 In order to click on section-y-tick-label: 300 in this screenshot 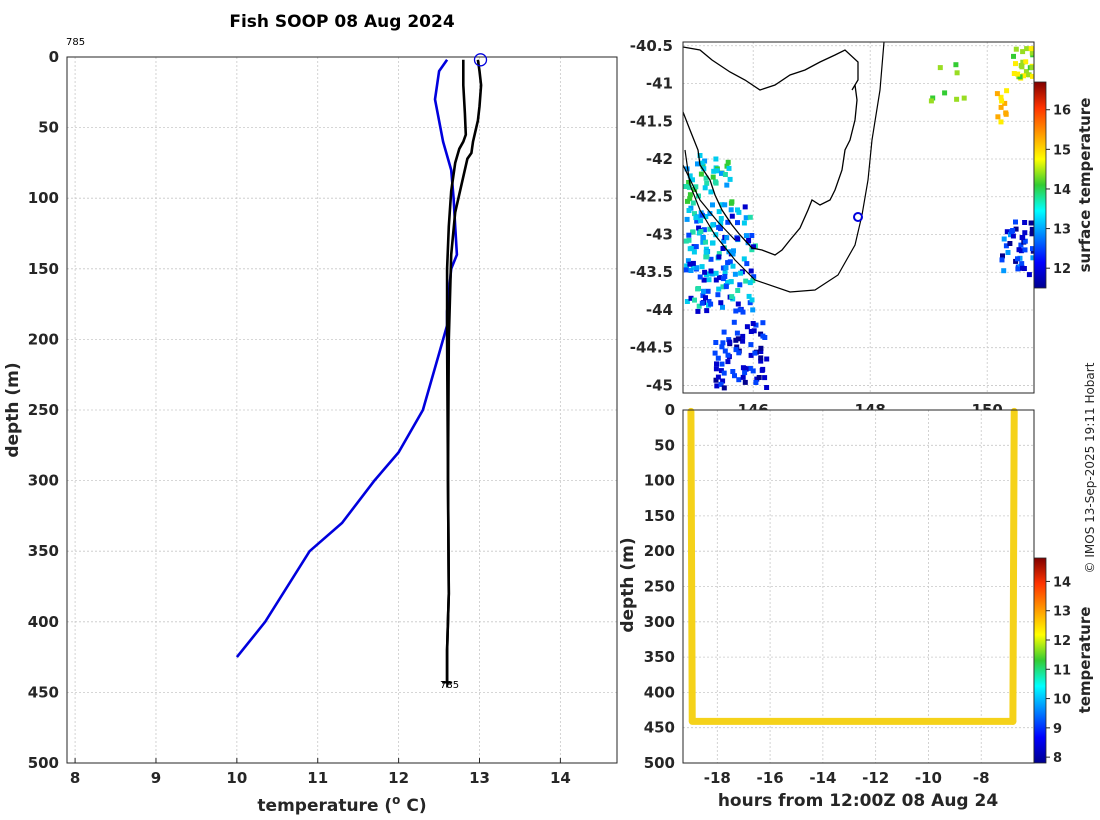, I will do `click(659, 622)`.